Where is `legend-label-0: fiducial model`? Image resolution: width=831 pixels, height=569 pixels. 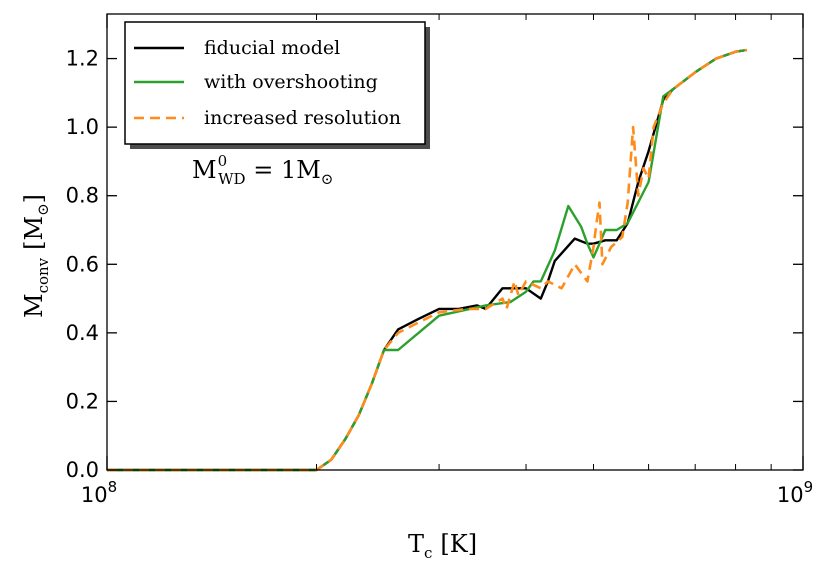 legend-label-0: fiducial model is located at coordinates (272, 48).